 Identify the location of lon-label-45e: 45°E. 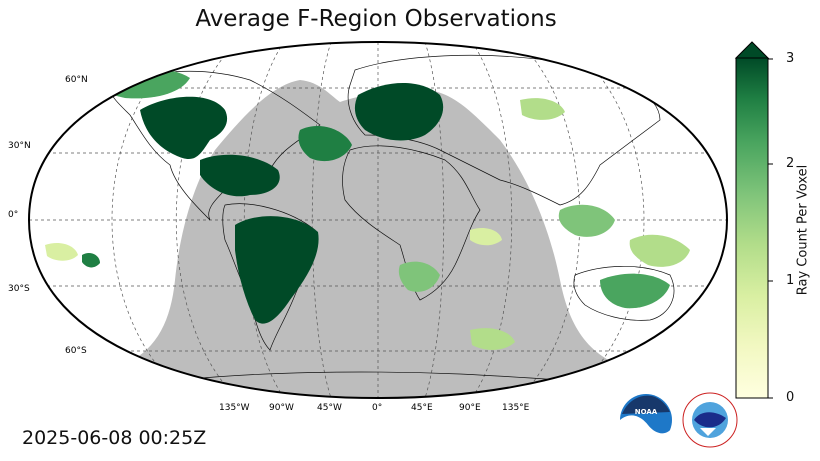
(422, 408).